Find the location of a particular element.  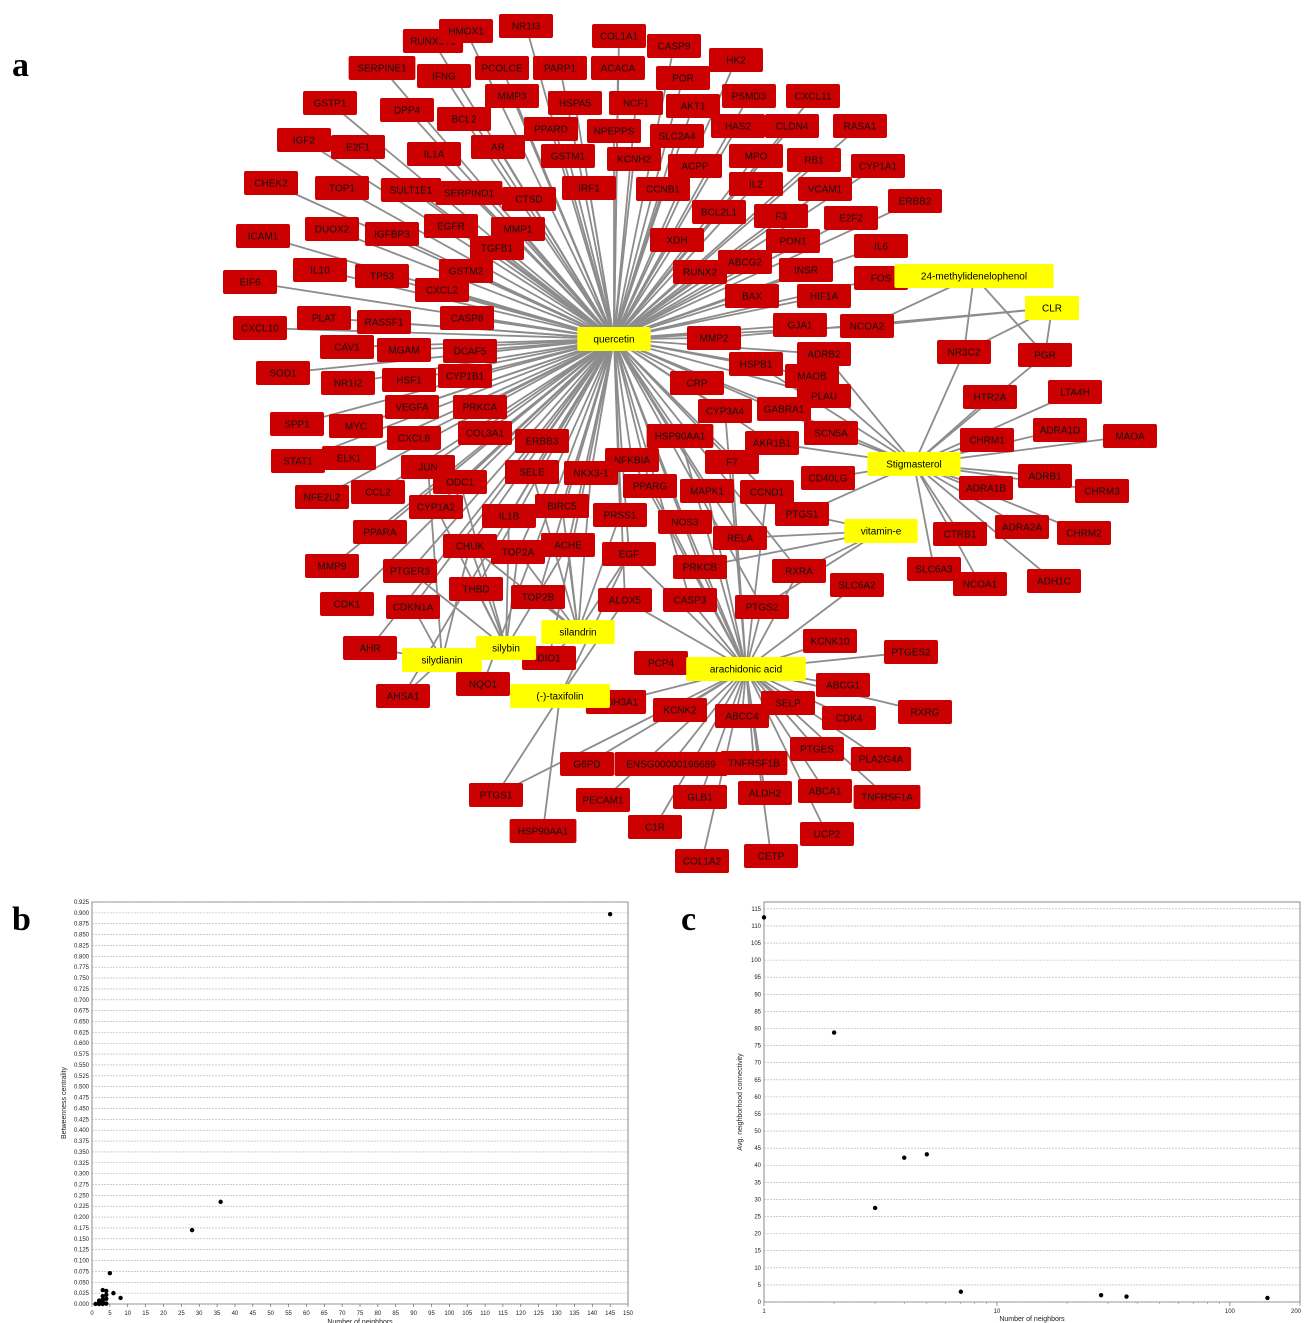

target-node-sod1: SOD1 is located at coordinates (283, 373).